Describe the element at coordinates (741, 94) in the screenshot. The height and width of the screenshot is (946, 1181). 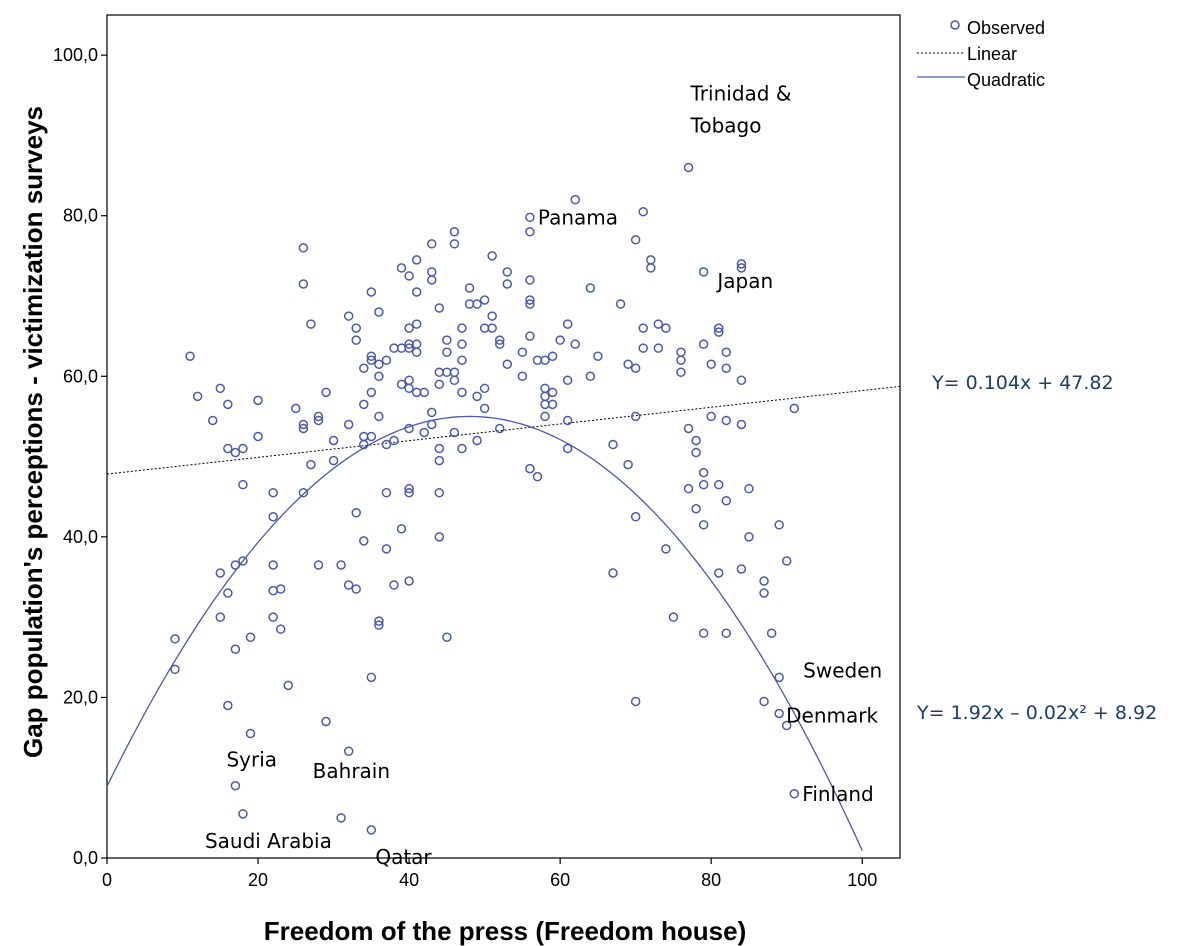
I see `annotation-label: Trinidad &` at that location.